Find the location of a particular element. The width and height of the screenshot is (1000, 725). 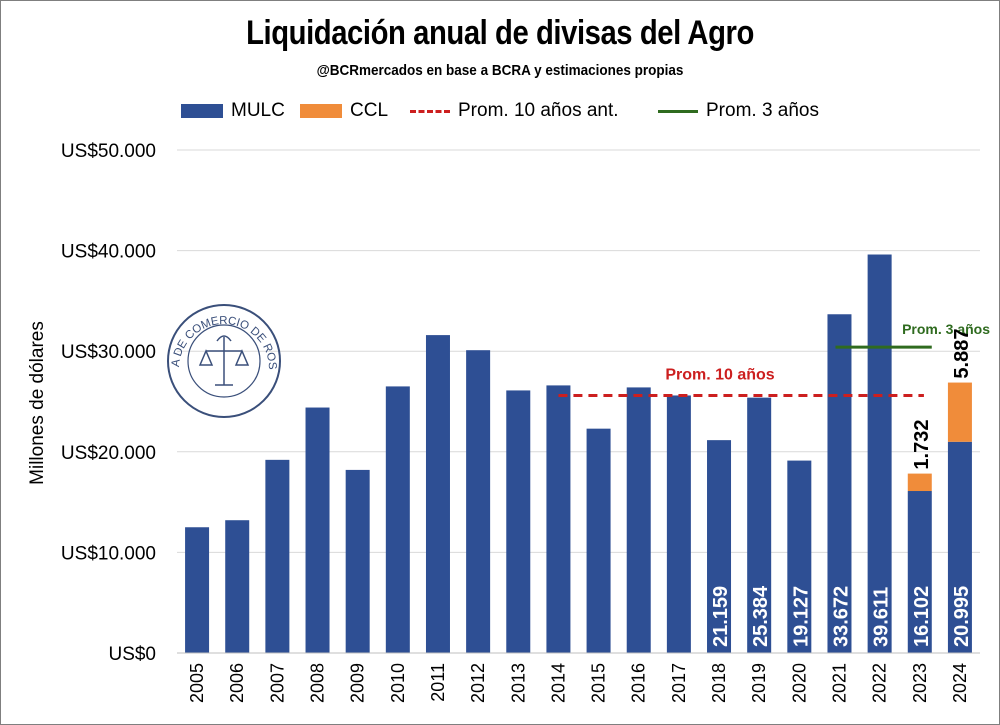

legend-item-prom10: Prom. 10 años ant. is located at coordinates (514, 111).